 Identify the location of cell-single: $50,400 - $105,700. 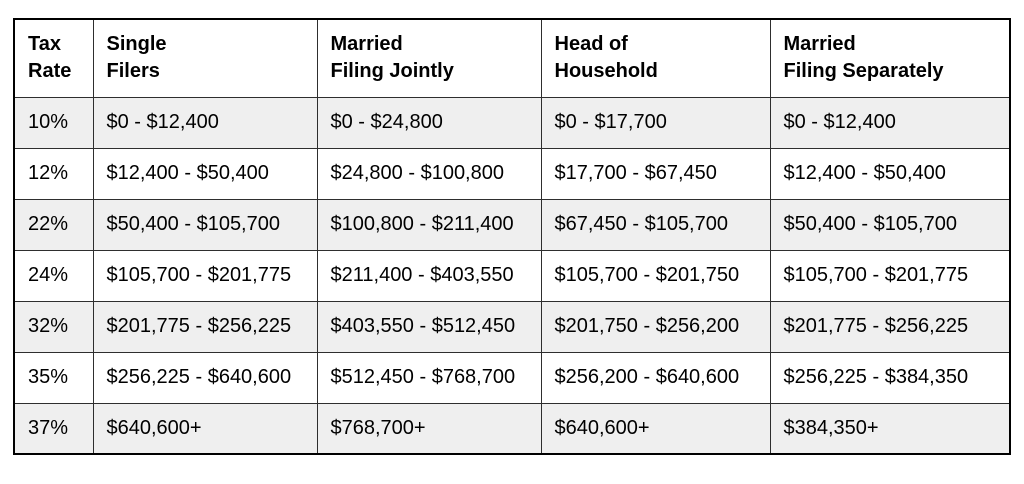
(205, 224).